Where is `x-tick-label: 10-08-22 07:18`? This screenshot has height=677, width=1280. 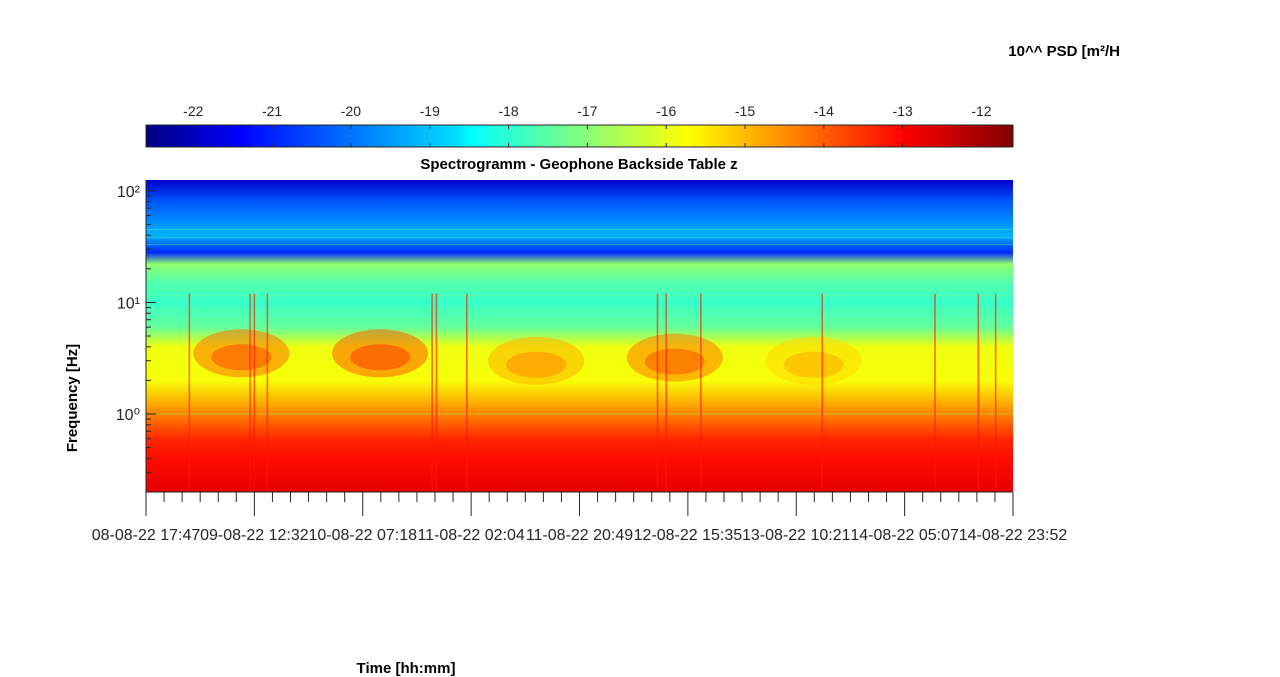 x-tick-label: 10-08-22 07:18 is located at coordinates (362, 535).